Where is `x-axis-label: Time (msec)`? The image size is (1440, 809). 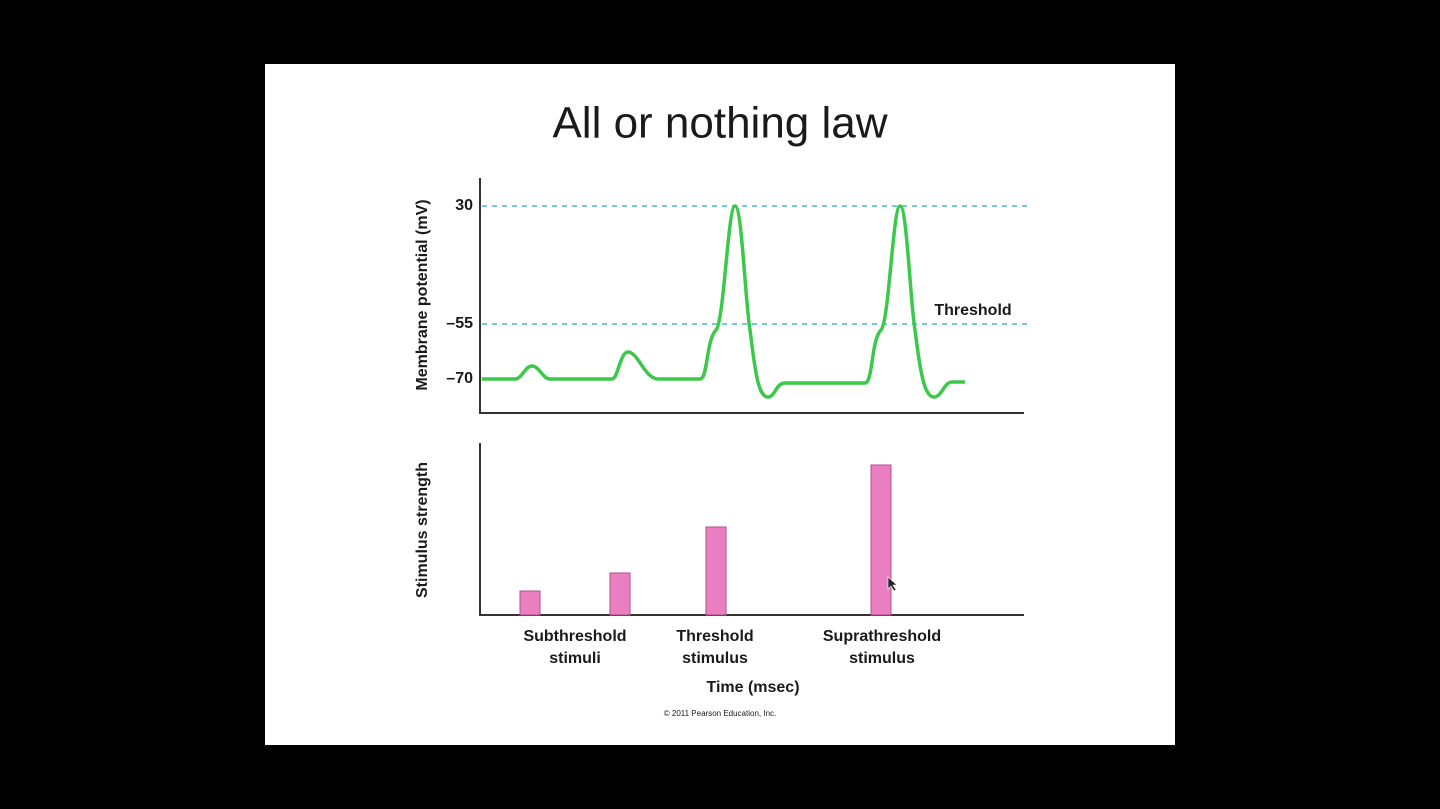 x-axis-label: Time (msec) is located at coordinates (752, 687).